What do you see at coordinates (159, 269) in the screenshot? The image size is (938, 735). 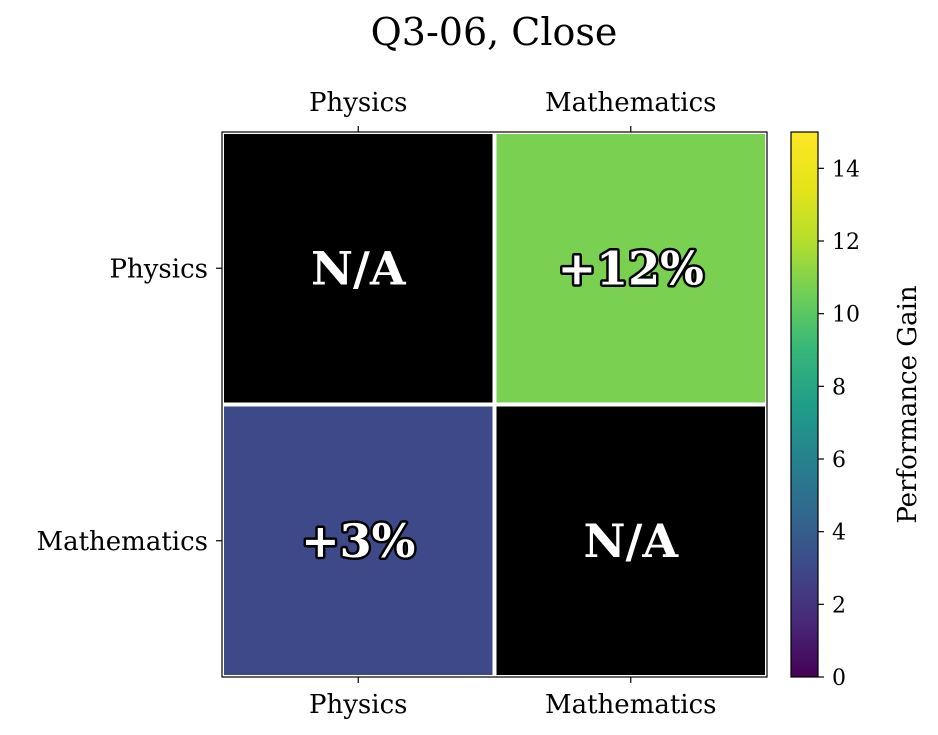 I see `y-tick-label: Physics` at bounding box center [159, 269].